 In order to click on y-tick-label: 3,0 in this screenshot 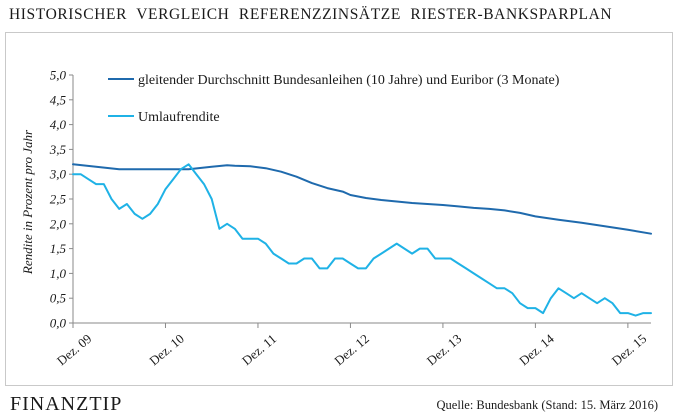, I will do `click(58, 174)`.